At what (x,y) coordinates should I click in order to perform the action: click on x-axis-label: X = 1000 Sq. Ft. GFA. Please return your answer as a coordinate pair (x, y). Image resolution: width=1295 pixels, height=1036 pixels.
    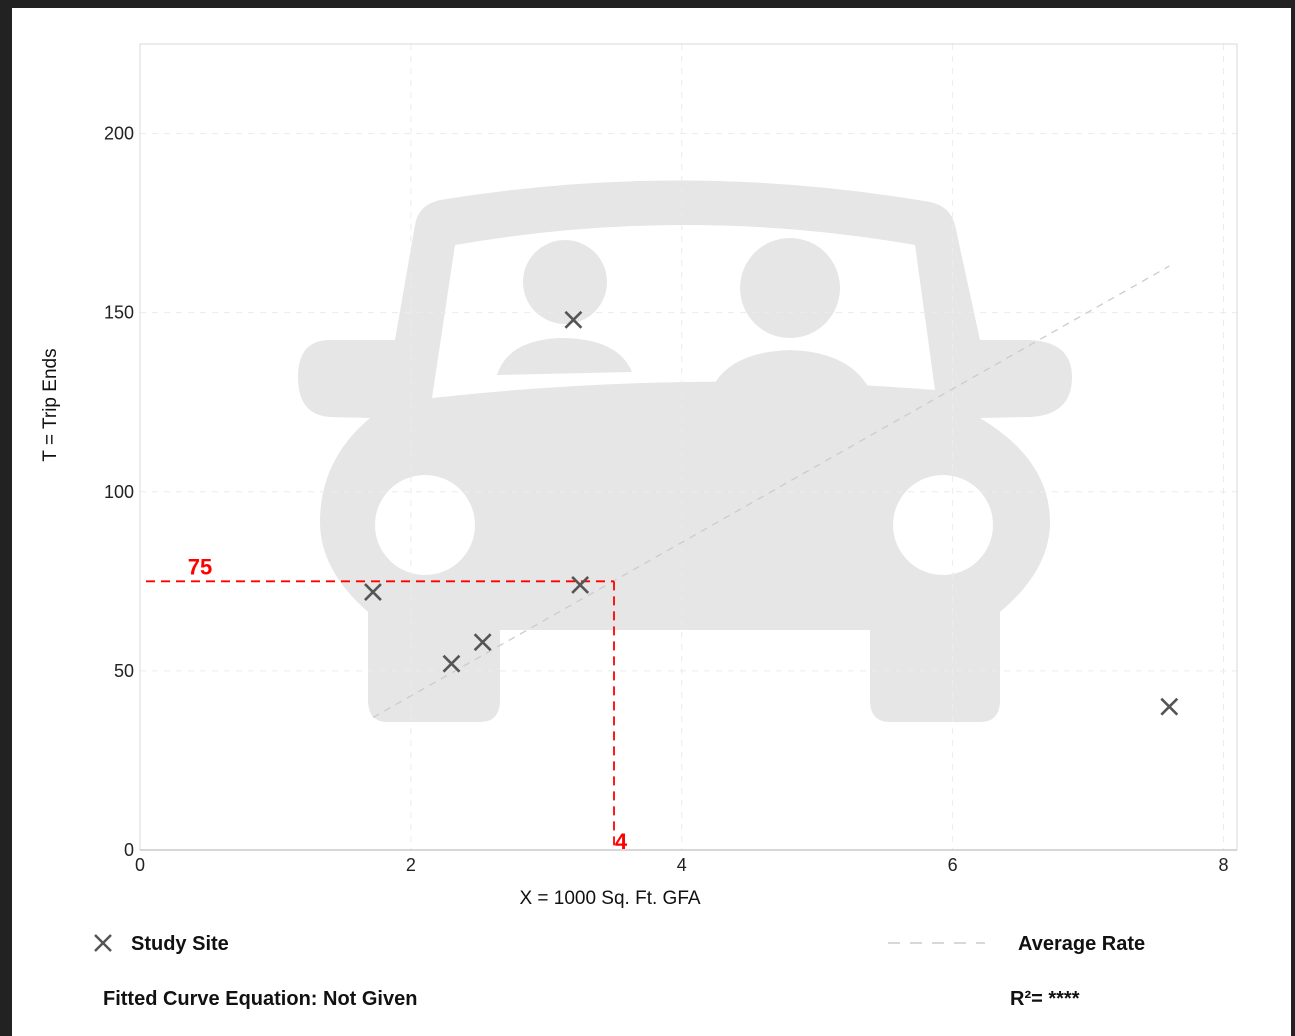
    Looking at the image, I should click on (609, 898).